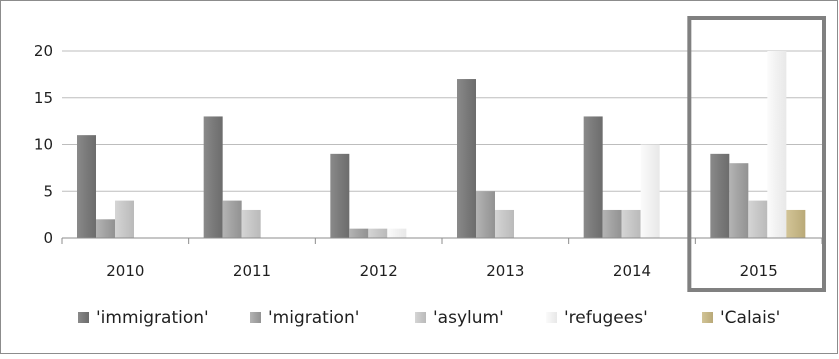 The height and width of the screenshot is (359, 839). I want to click on highlight-2015-box, so click(756, 154).